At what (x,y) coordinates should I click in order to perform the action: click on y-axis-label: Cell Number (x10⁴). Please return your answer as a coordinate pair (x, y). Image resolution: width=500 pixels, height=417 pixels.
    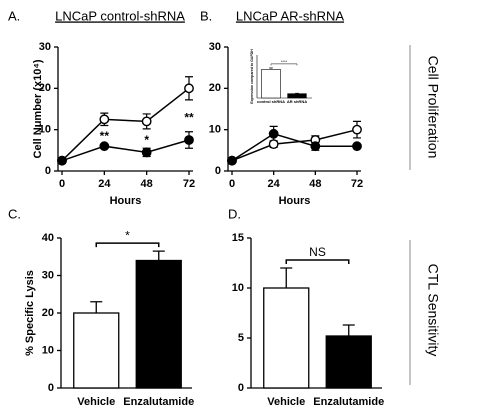
    Looking at the image, I should click on (38, 108).